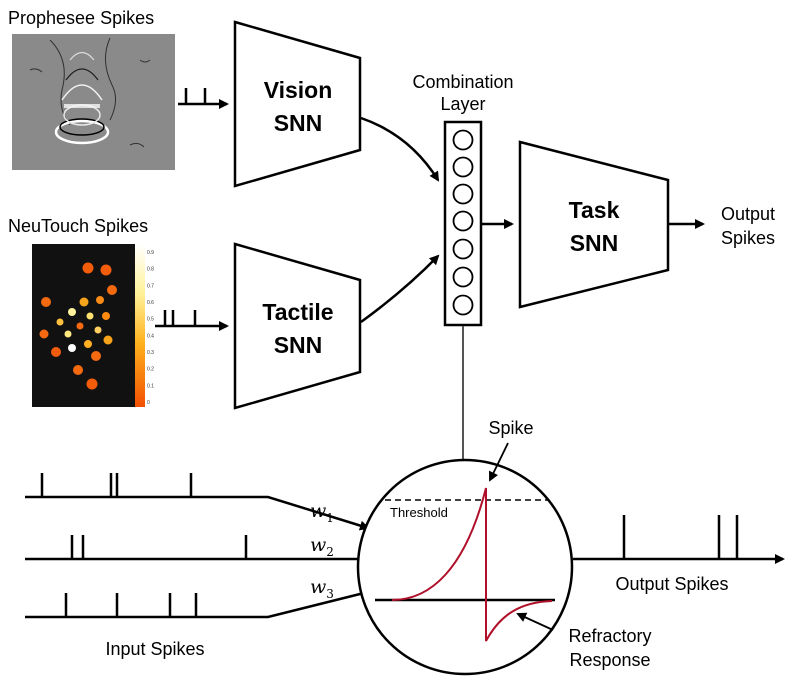 The width and height of the screenshot is (795, 683). Describe the element at coordinates (748, 238) in the screenshot. I see `top-output-label-line2: Spikes` at that location.